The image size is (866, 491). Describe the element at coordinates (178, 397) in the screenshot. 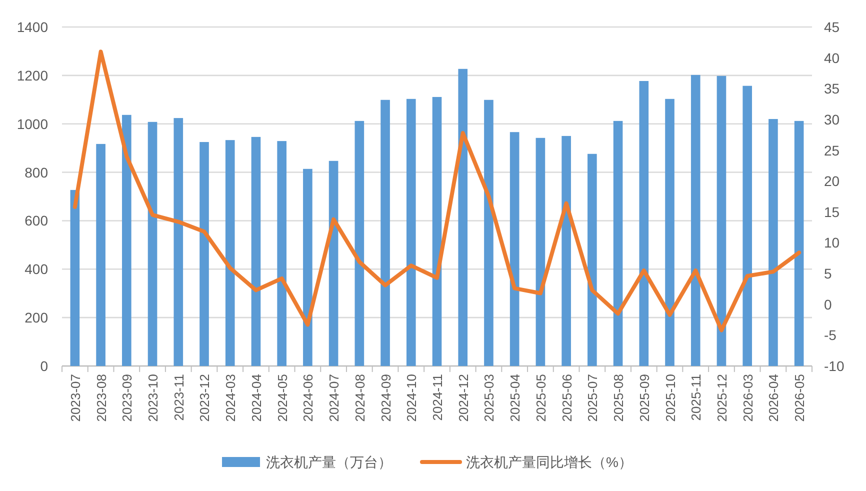

I see `x-tick-label: 2023-11` at that location.